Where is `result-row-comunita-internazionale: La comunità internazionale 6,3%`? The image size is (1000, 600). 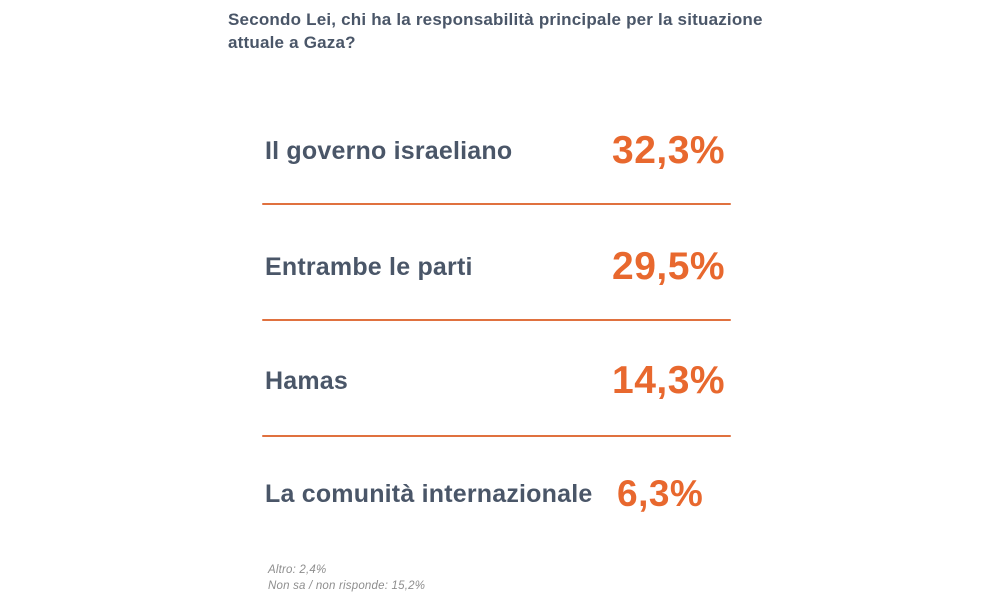 result-row-comunita-internazionale: La comunità internazionale 6,3% is located at coordinates (497, 494).